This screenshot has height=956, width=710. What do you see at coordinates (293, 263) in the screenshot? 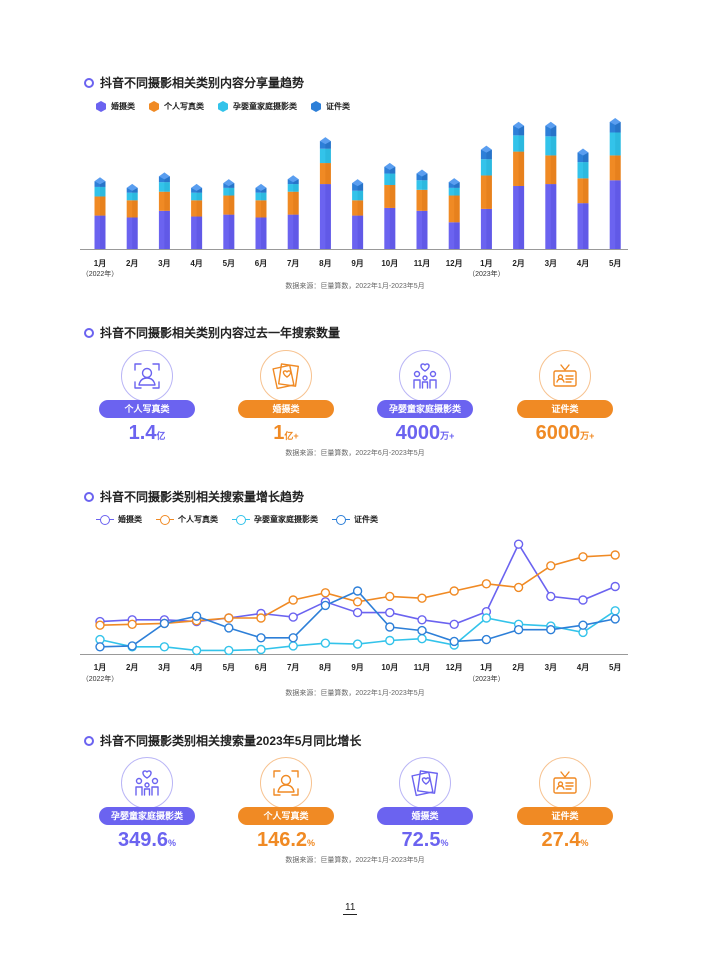
I see `x-tick-label: 7月` at bounding box center [293, 263].